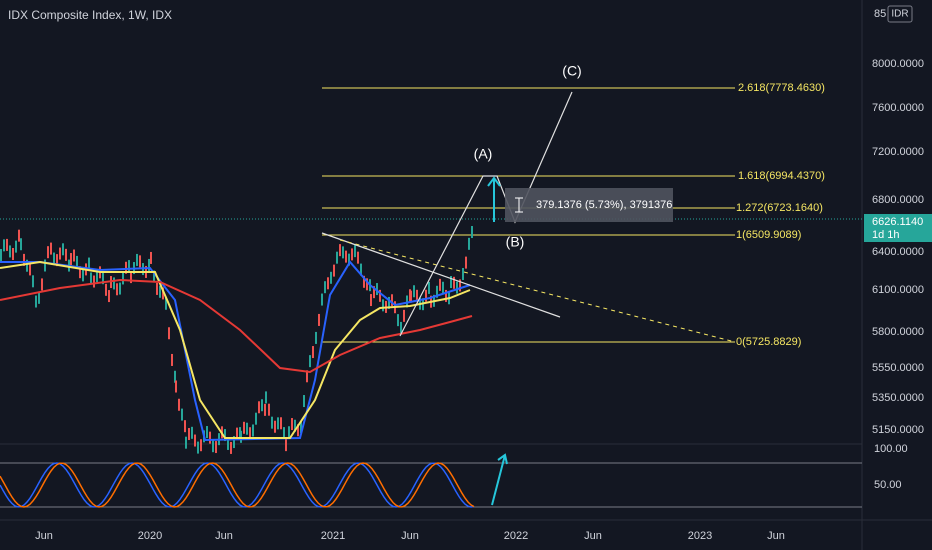 Image resolution: width=932 pixels, height=550 pixels. I want to click on current-price: 6626.1140, so click(897, 222).